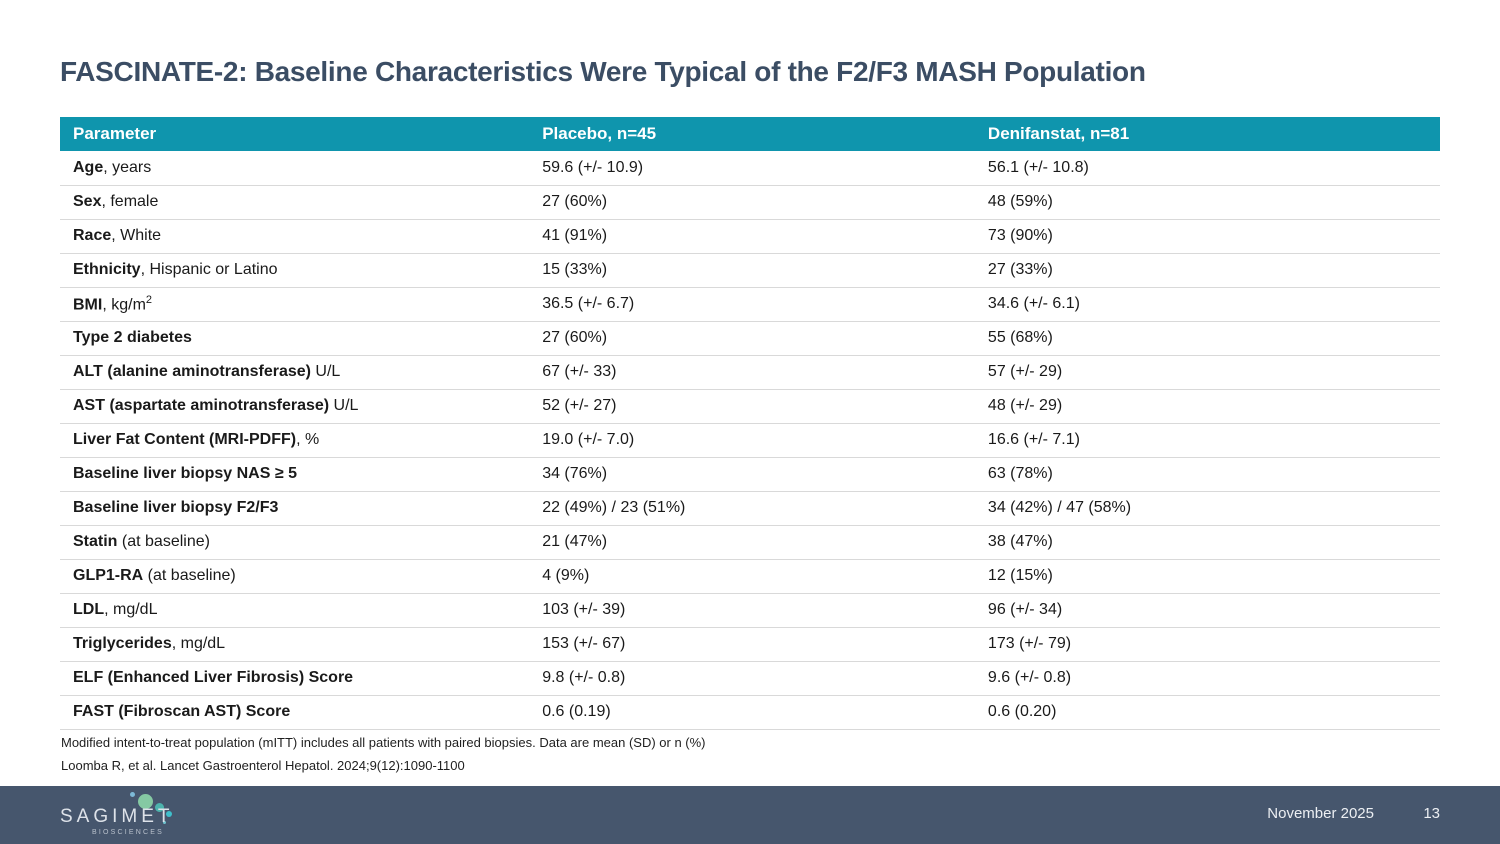 The height and width of the screenshot is (844, 1500). I want to click on denifanstat-value-cell: 57 (+/- 29), so click(1207, 372).